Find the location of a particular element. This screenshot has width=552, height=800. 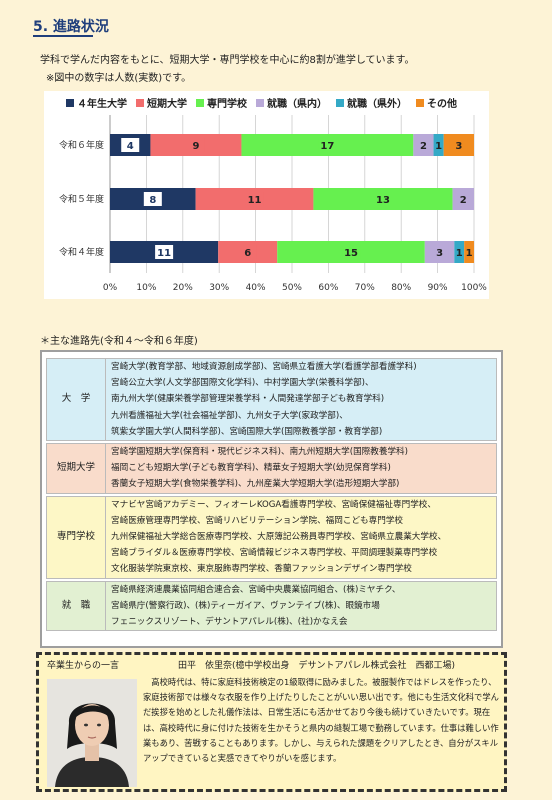

legend-item: 短期大学 is located at coordinates (161, 102).